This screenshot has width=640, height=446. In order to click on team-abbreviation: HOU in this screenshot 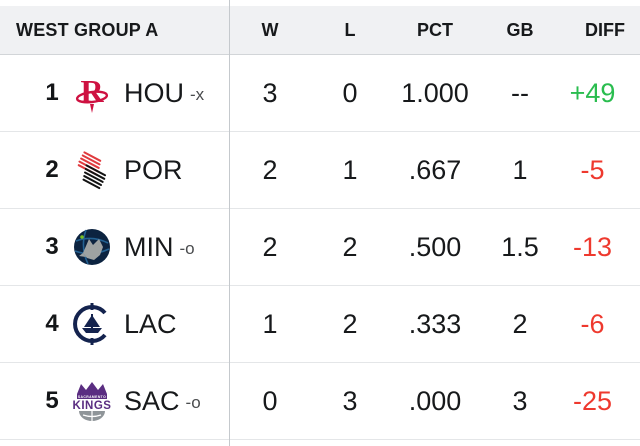, I will do `click(154, 92)`.